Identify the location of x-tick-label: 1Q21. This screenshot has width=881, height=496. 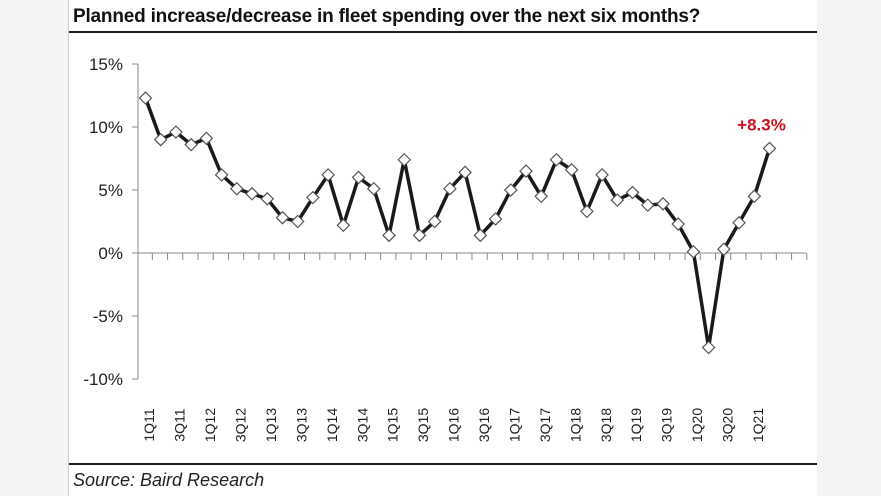
(758, 425).